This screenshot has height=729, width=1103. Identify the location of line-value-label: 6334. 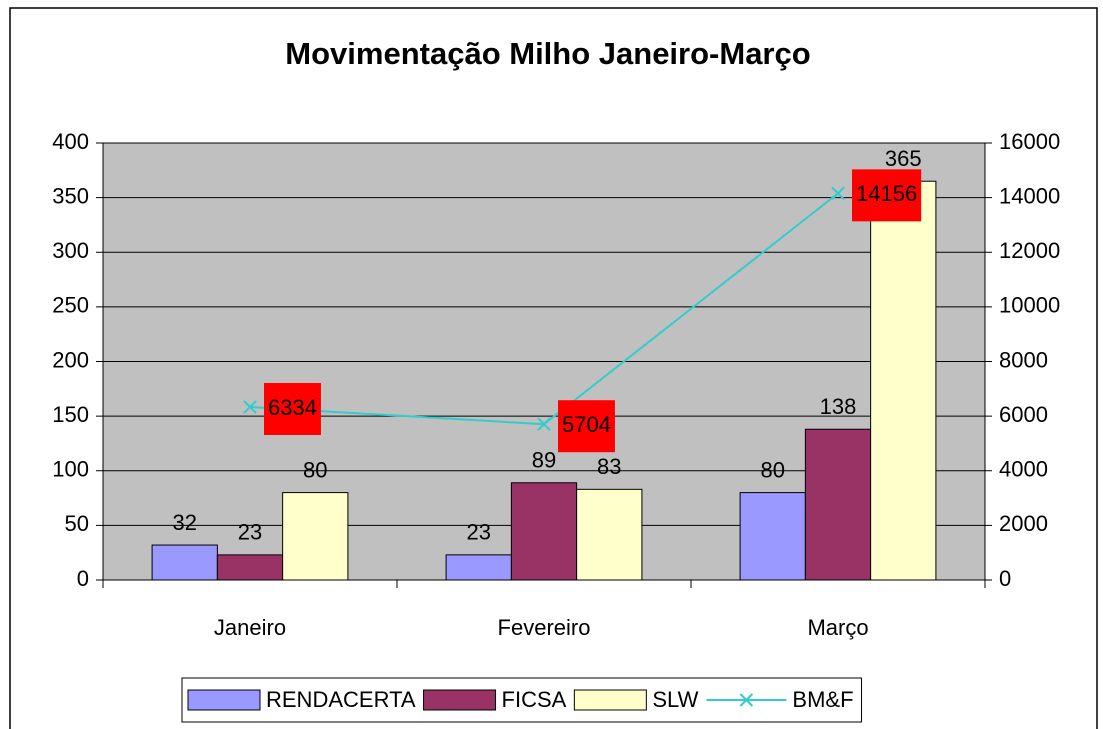
(292, 407).